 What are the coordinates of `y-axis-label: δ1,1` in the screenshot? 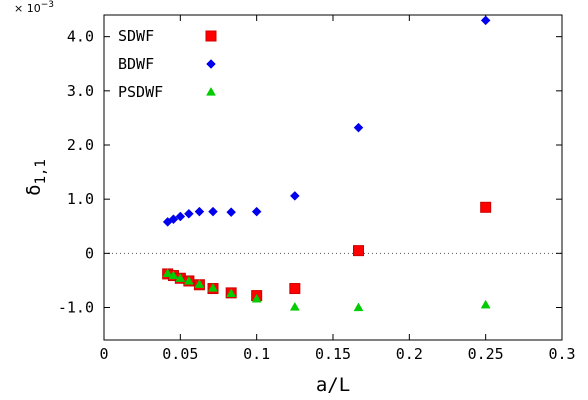 It's located at (36, 177).